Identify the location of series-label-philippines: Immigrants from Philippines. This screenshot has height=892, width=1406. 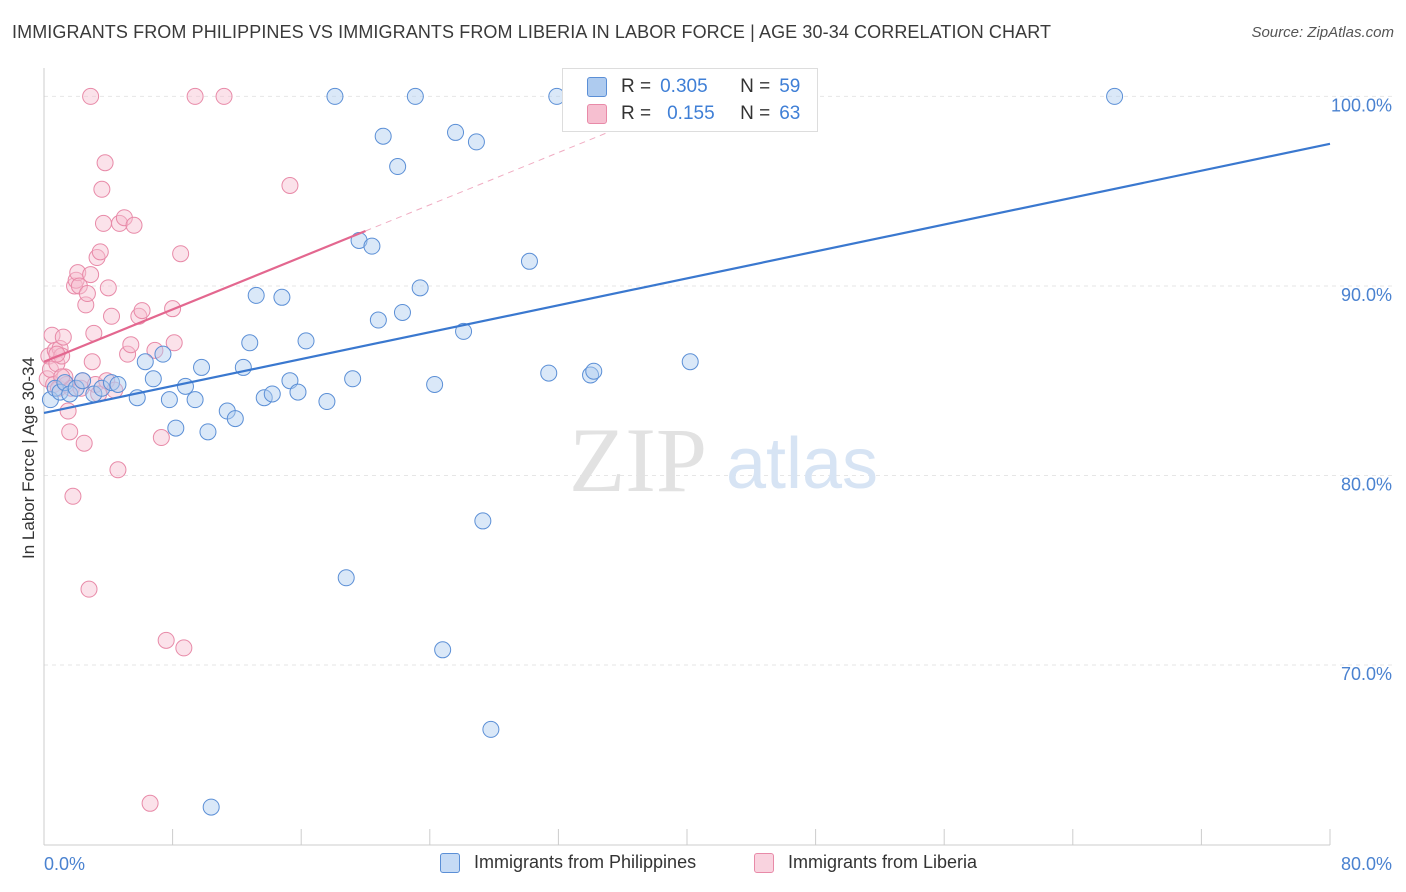
(585, 862).